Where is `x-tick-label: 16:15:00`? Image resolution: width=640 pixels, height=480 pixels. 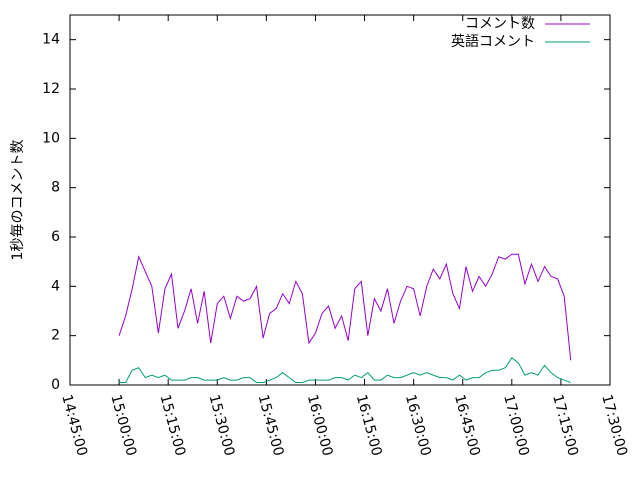 x-tick-label: 16:15:00 is located at coordinates (369, 425).